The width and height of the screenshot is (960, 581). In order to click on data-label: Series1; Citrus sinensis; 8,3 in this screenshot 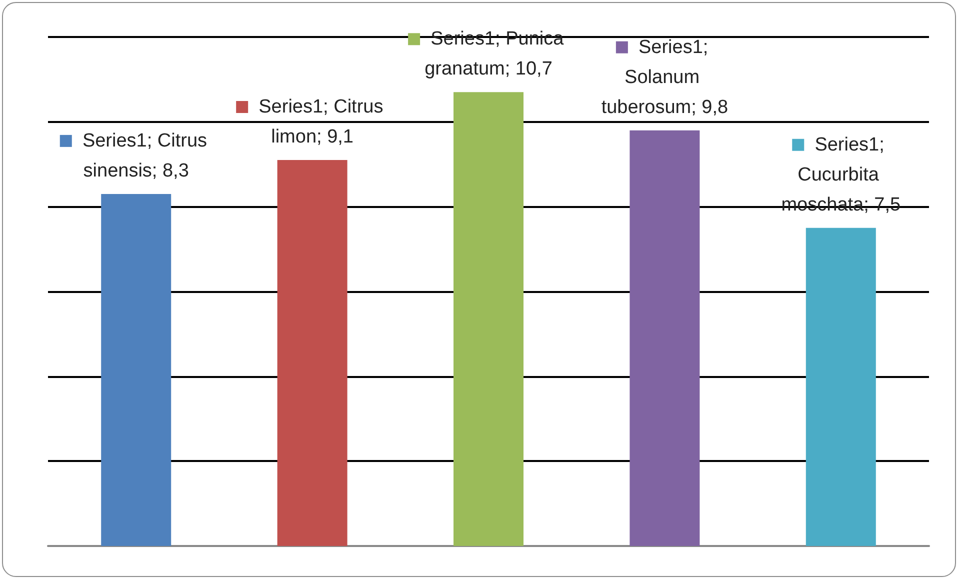, I will do `click(142, 156)`.